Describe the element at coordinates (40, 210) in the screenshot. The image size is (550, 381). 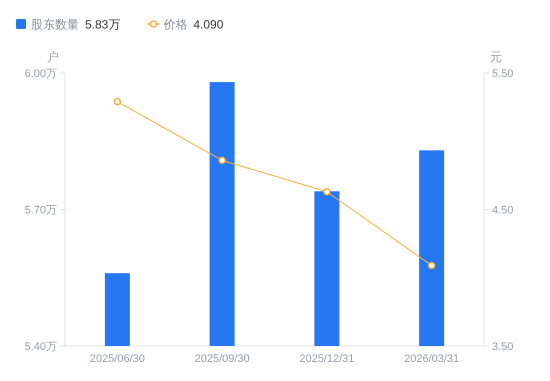
I see `y-tick-label: 5.70万` at that location.